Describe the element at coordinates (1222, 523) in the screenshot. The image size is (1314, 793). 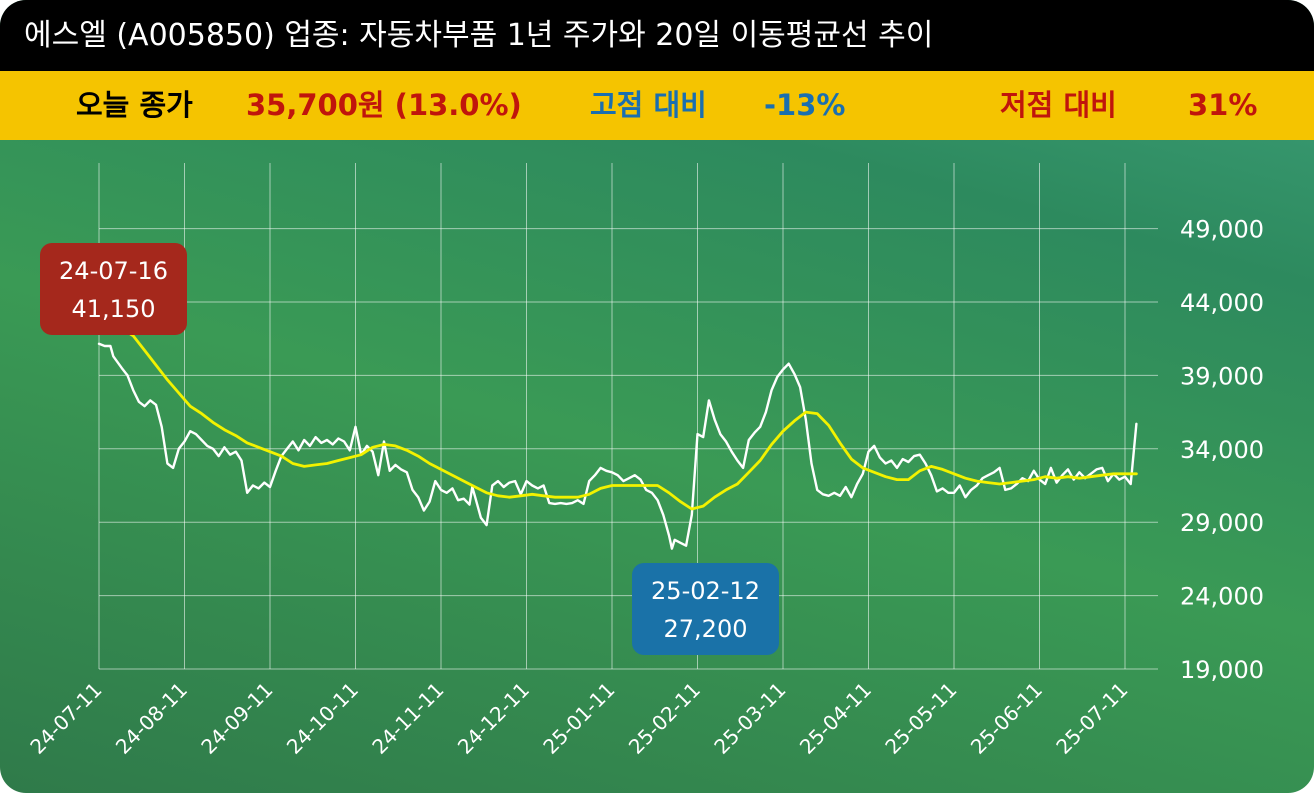
I see `y-tick-label: 29,000` at that location.